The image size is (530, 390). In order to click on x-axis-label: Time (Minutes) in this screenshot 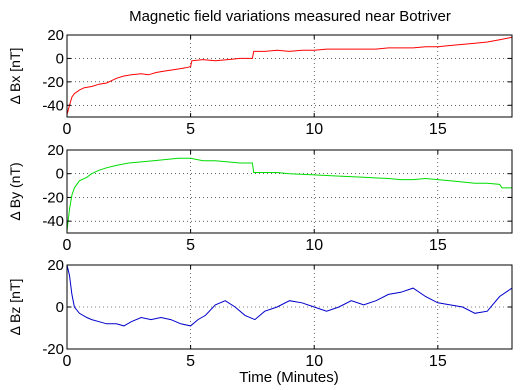, I will do `click(288, 377)`.